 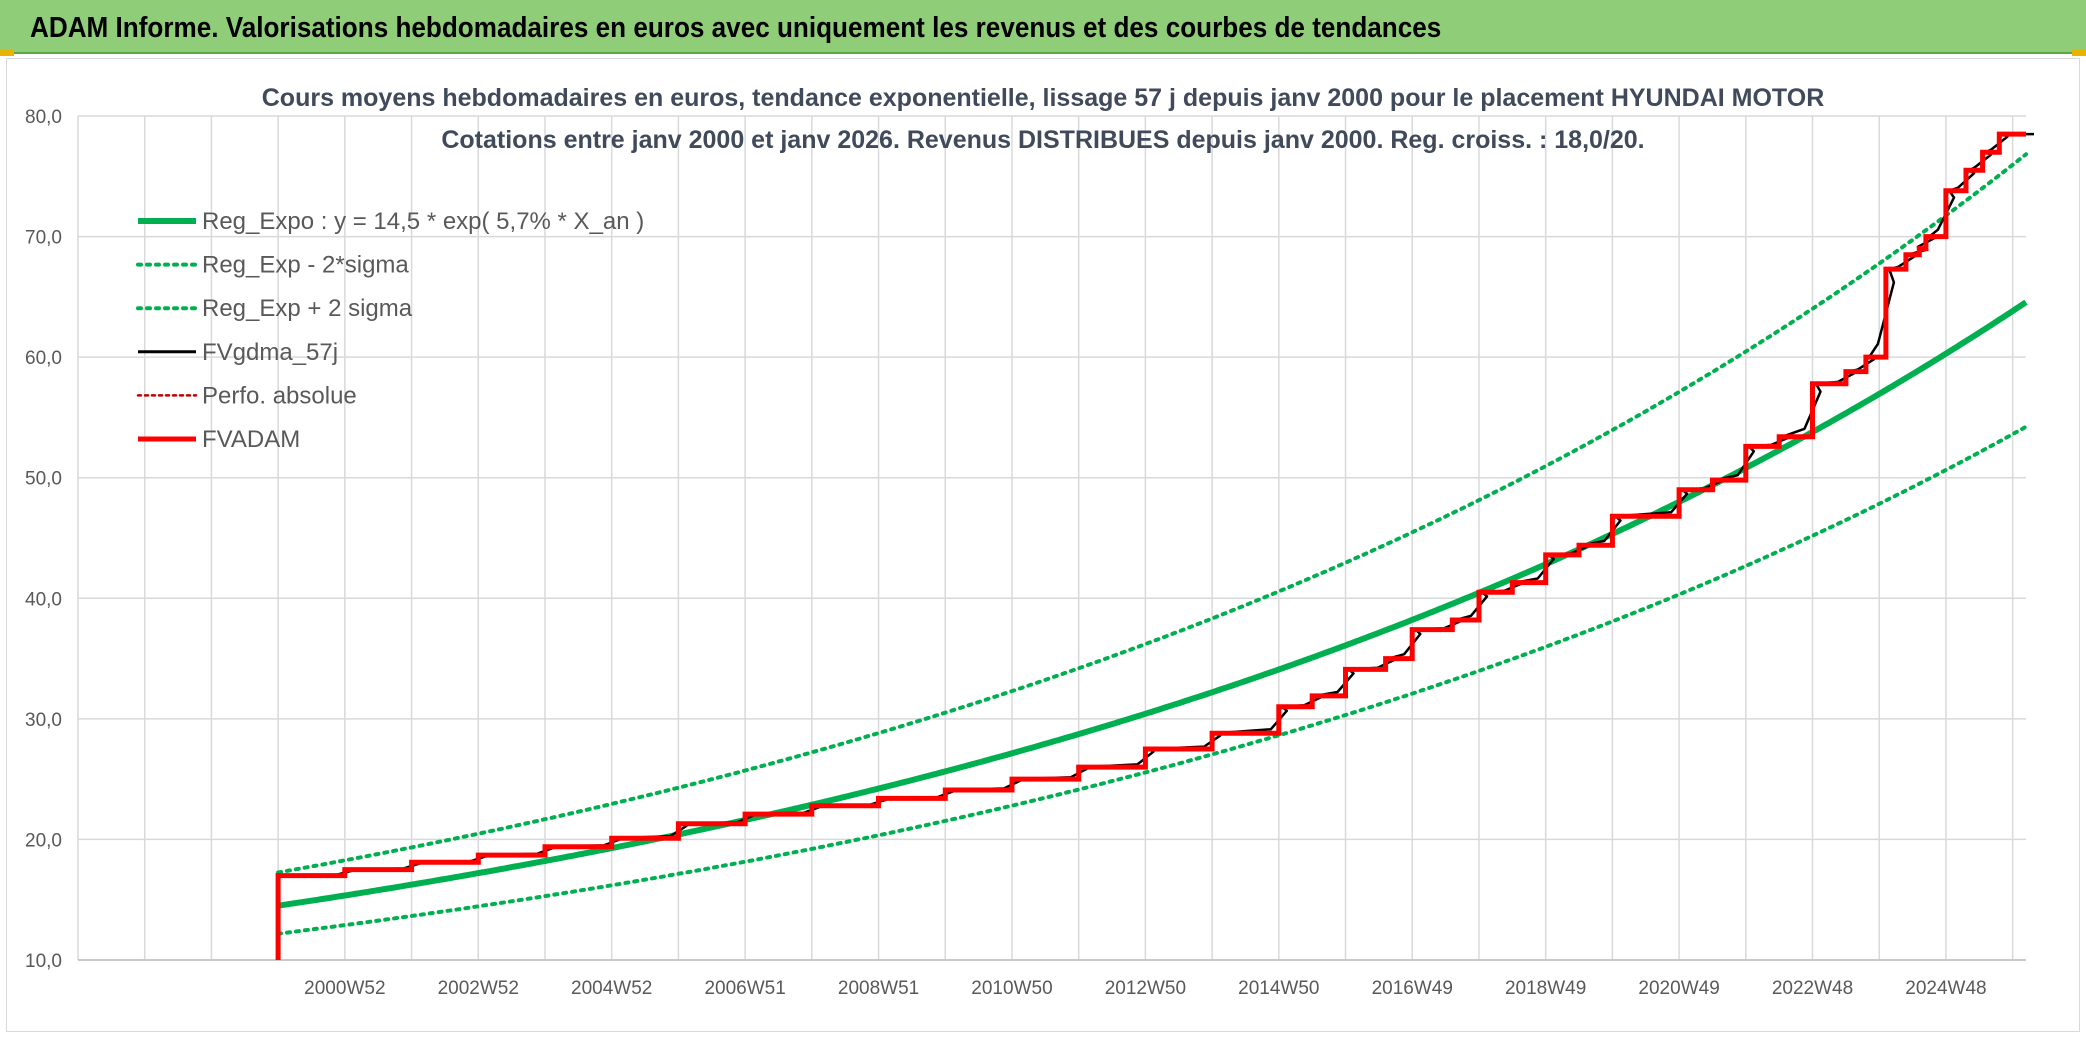 I want to click on x-tick-label: 2018W49, so click(x=1545, y=988).